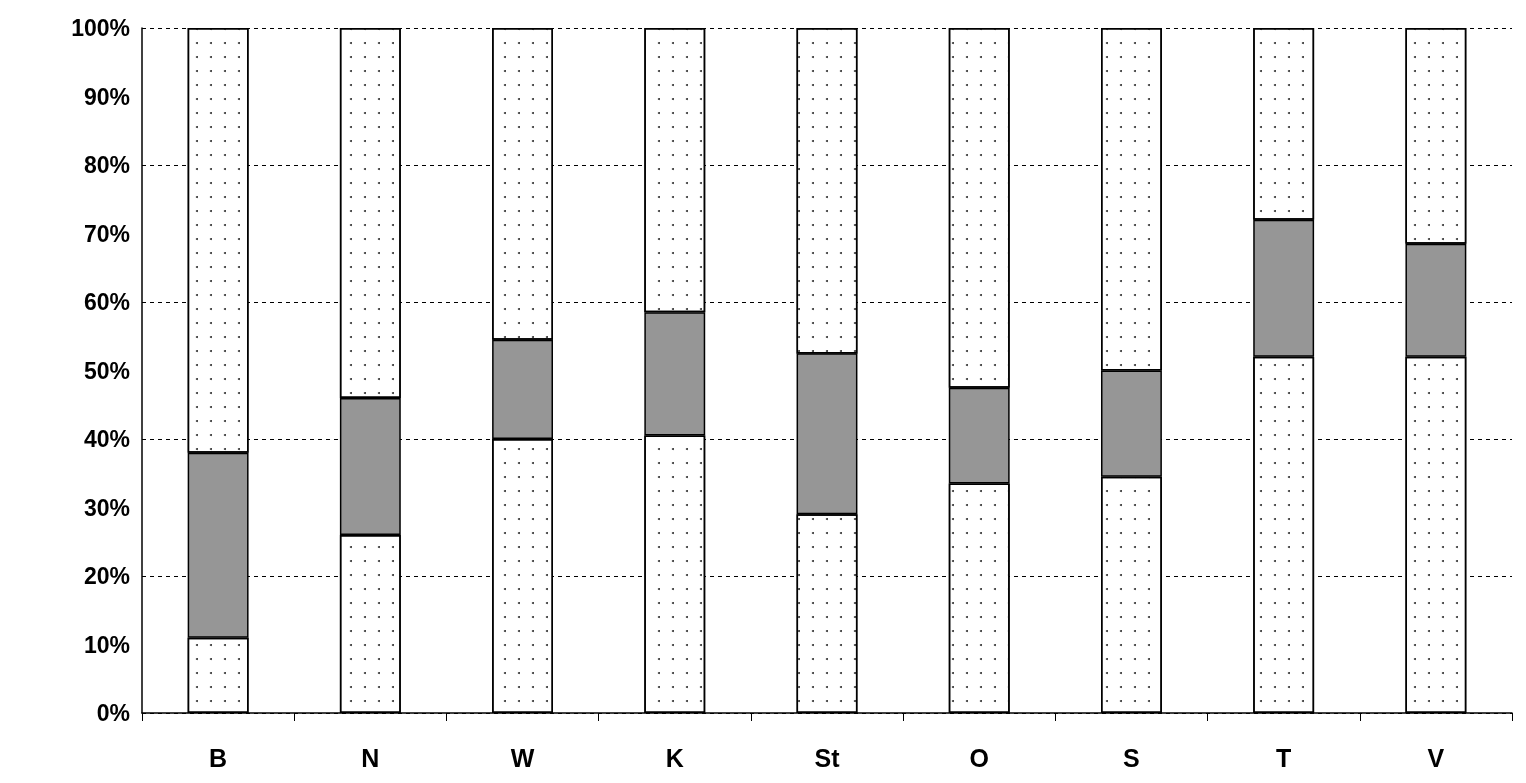 This screenshot has height=783, width=1526. What do you see at coordinates (979, 757) in the screenshot?
I see `x-tick-label: O` at bounding box center [979, 757].